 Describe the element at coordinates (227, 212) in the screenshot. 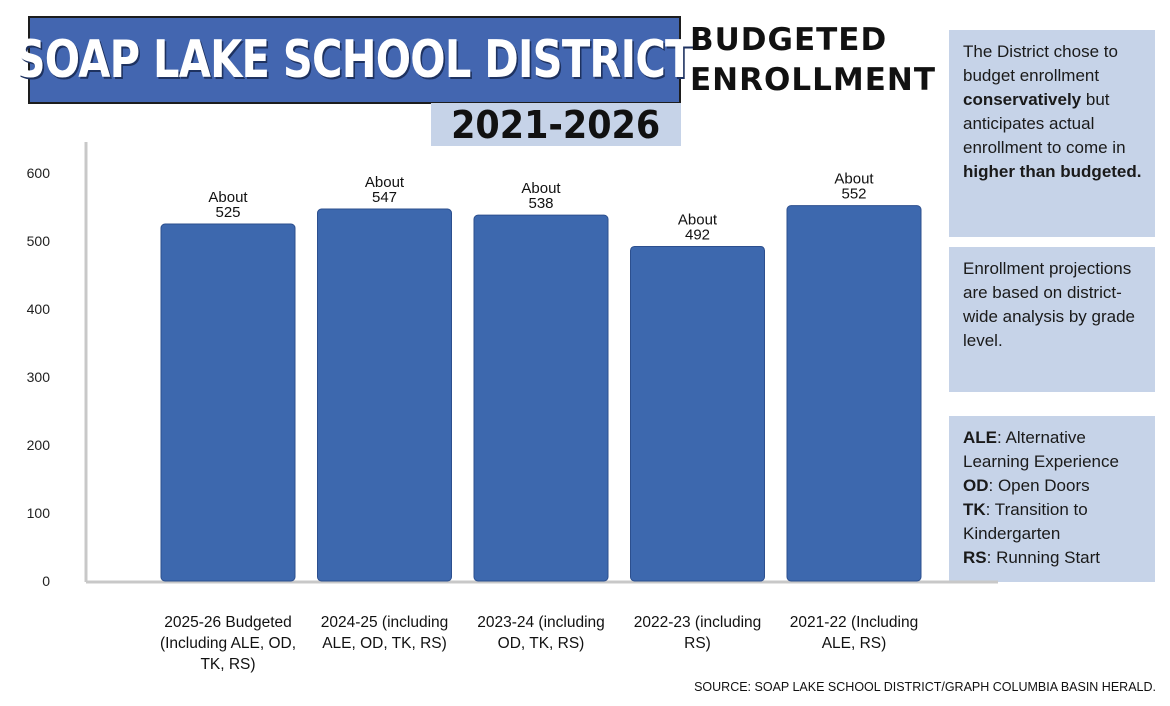

I see `bar-value-label: 525` at that location.